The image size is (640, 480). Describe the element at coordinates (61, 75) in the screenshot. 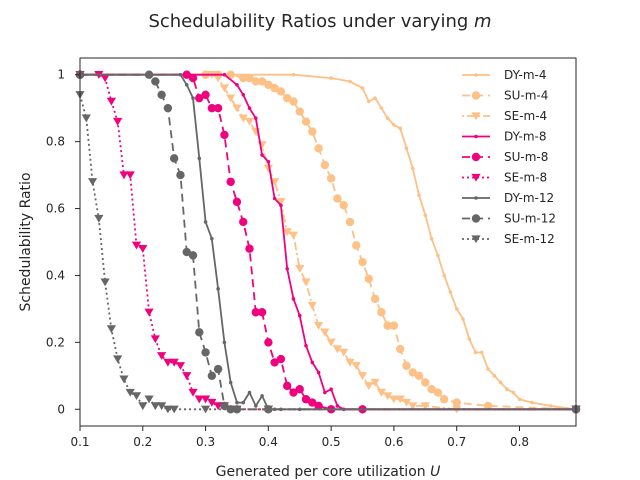

I see `y-tick-label: 1` at that location.